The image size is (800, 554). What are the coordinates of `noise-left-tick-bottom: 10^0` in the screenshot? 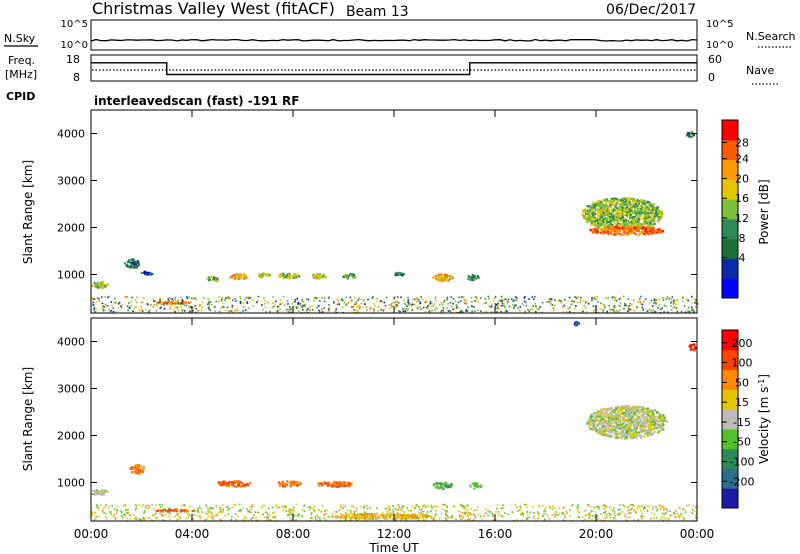 It's located at (74, 45).